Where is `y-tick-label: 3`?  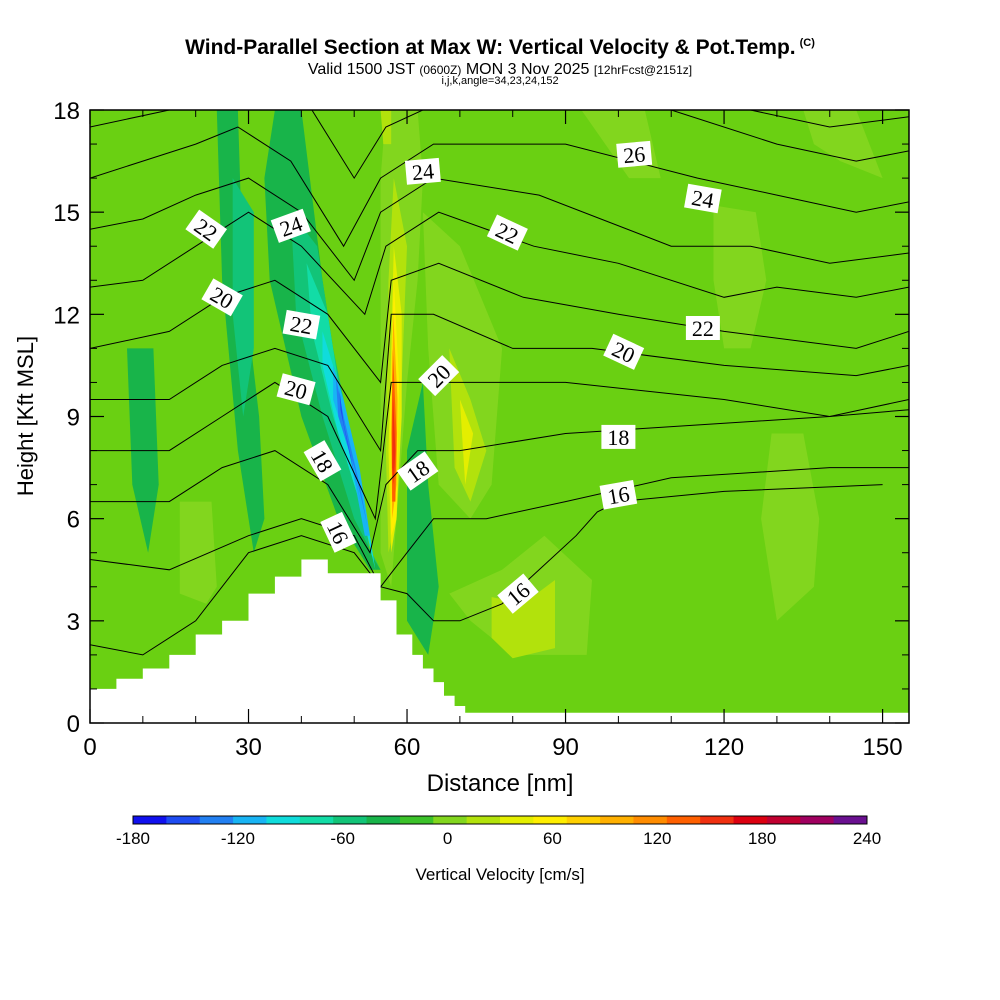 y-tick-label: 3 is located at coordinates (73, 622).